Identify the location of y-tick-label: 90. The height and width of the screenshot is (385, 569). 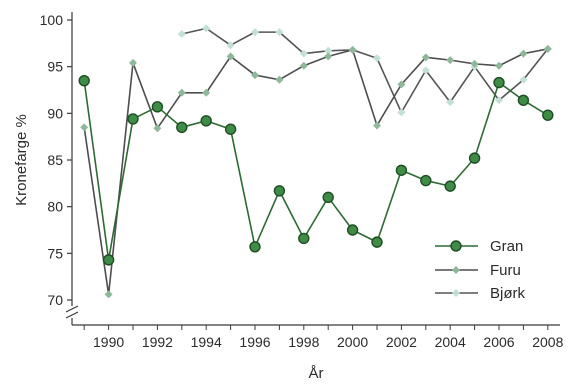
(55, 113).